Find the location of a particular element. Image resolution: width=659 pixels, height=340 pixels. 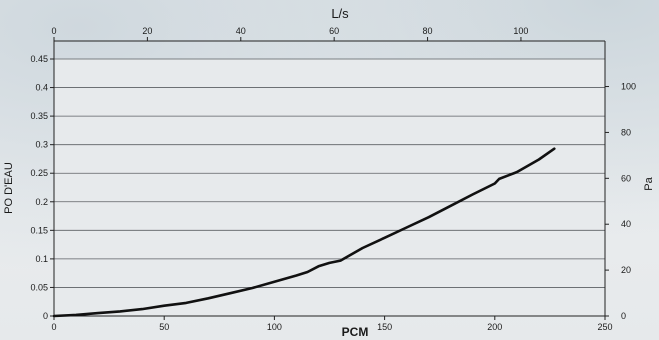

x2-tick-label: 80 is located at coordinates (428, 31).